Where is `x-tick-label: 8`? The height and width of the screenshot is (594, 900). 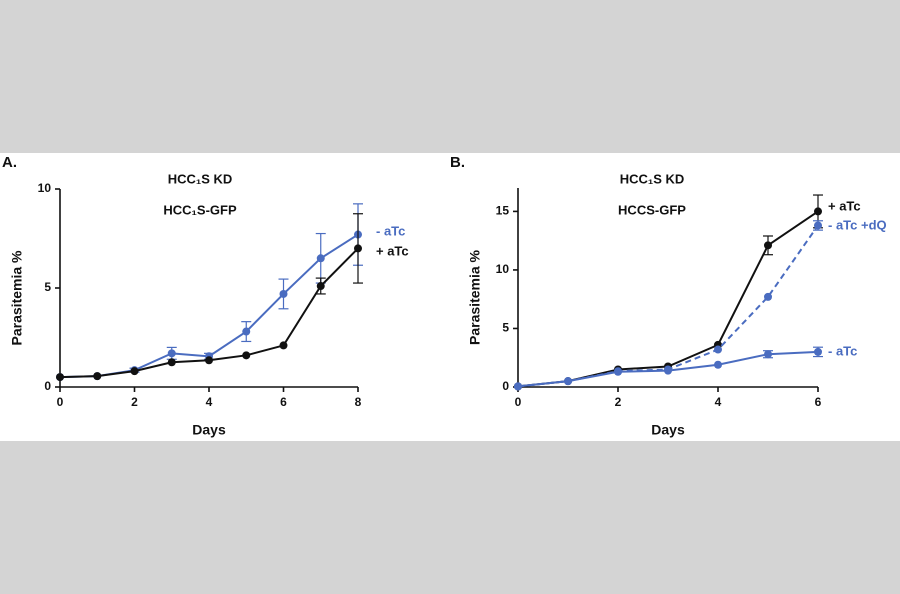
x-tick-label: 8 is located at coordinates (358, 402).